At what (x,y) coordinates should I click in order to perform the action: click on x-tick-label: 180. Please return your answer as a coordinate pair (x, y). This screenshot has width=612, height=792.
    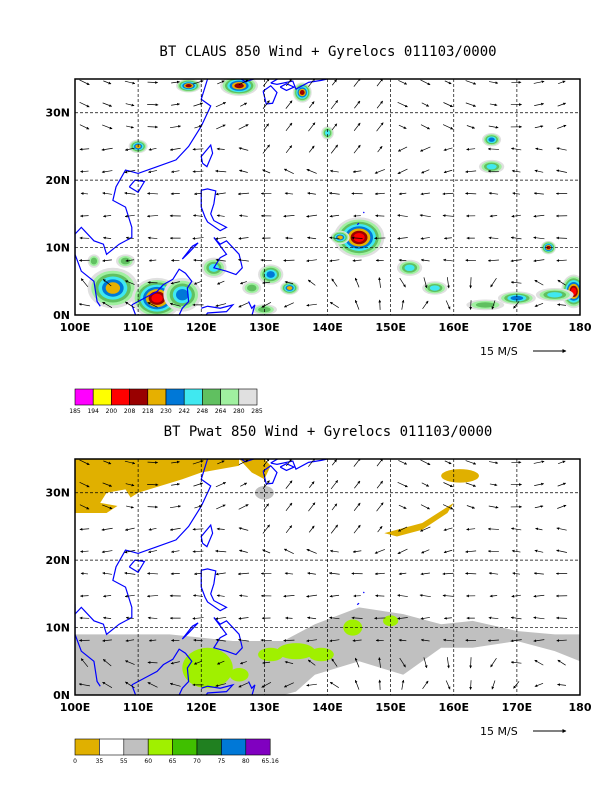
    Looking at the image, I should click on (580, 707).